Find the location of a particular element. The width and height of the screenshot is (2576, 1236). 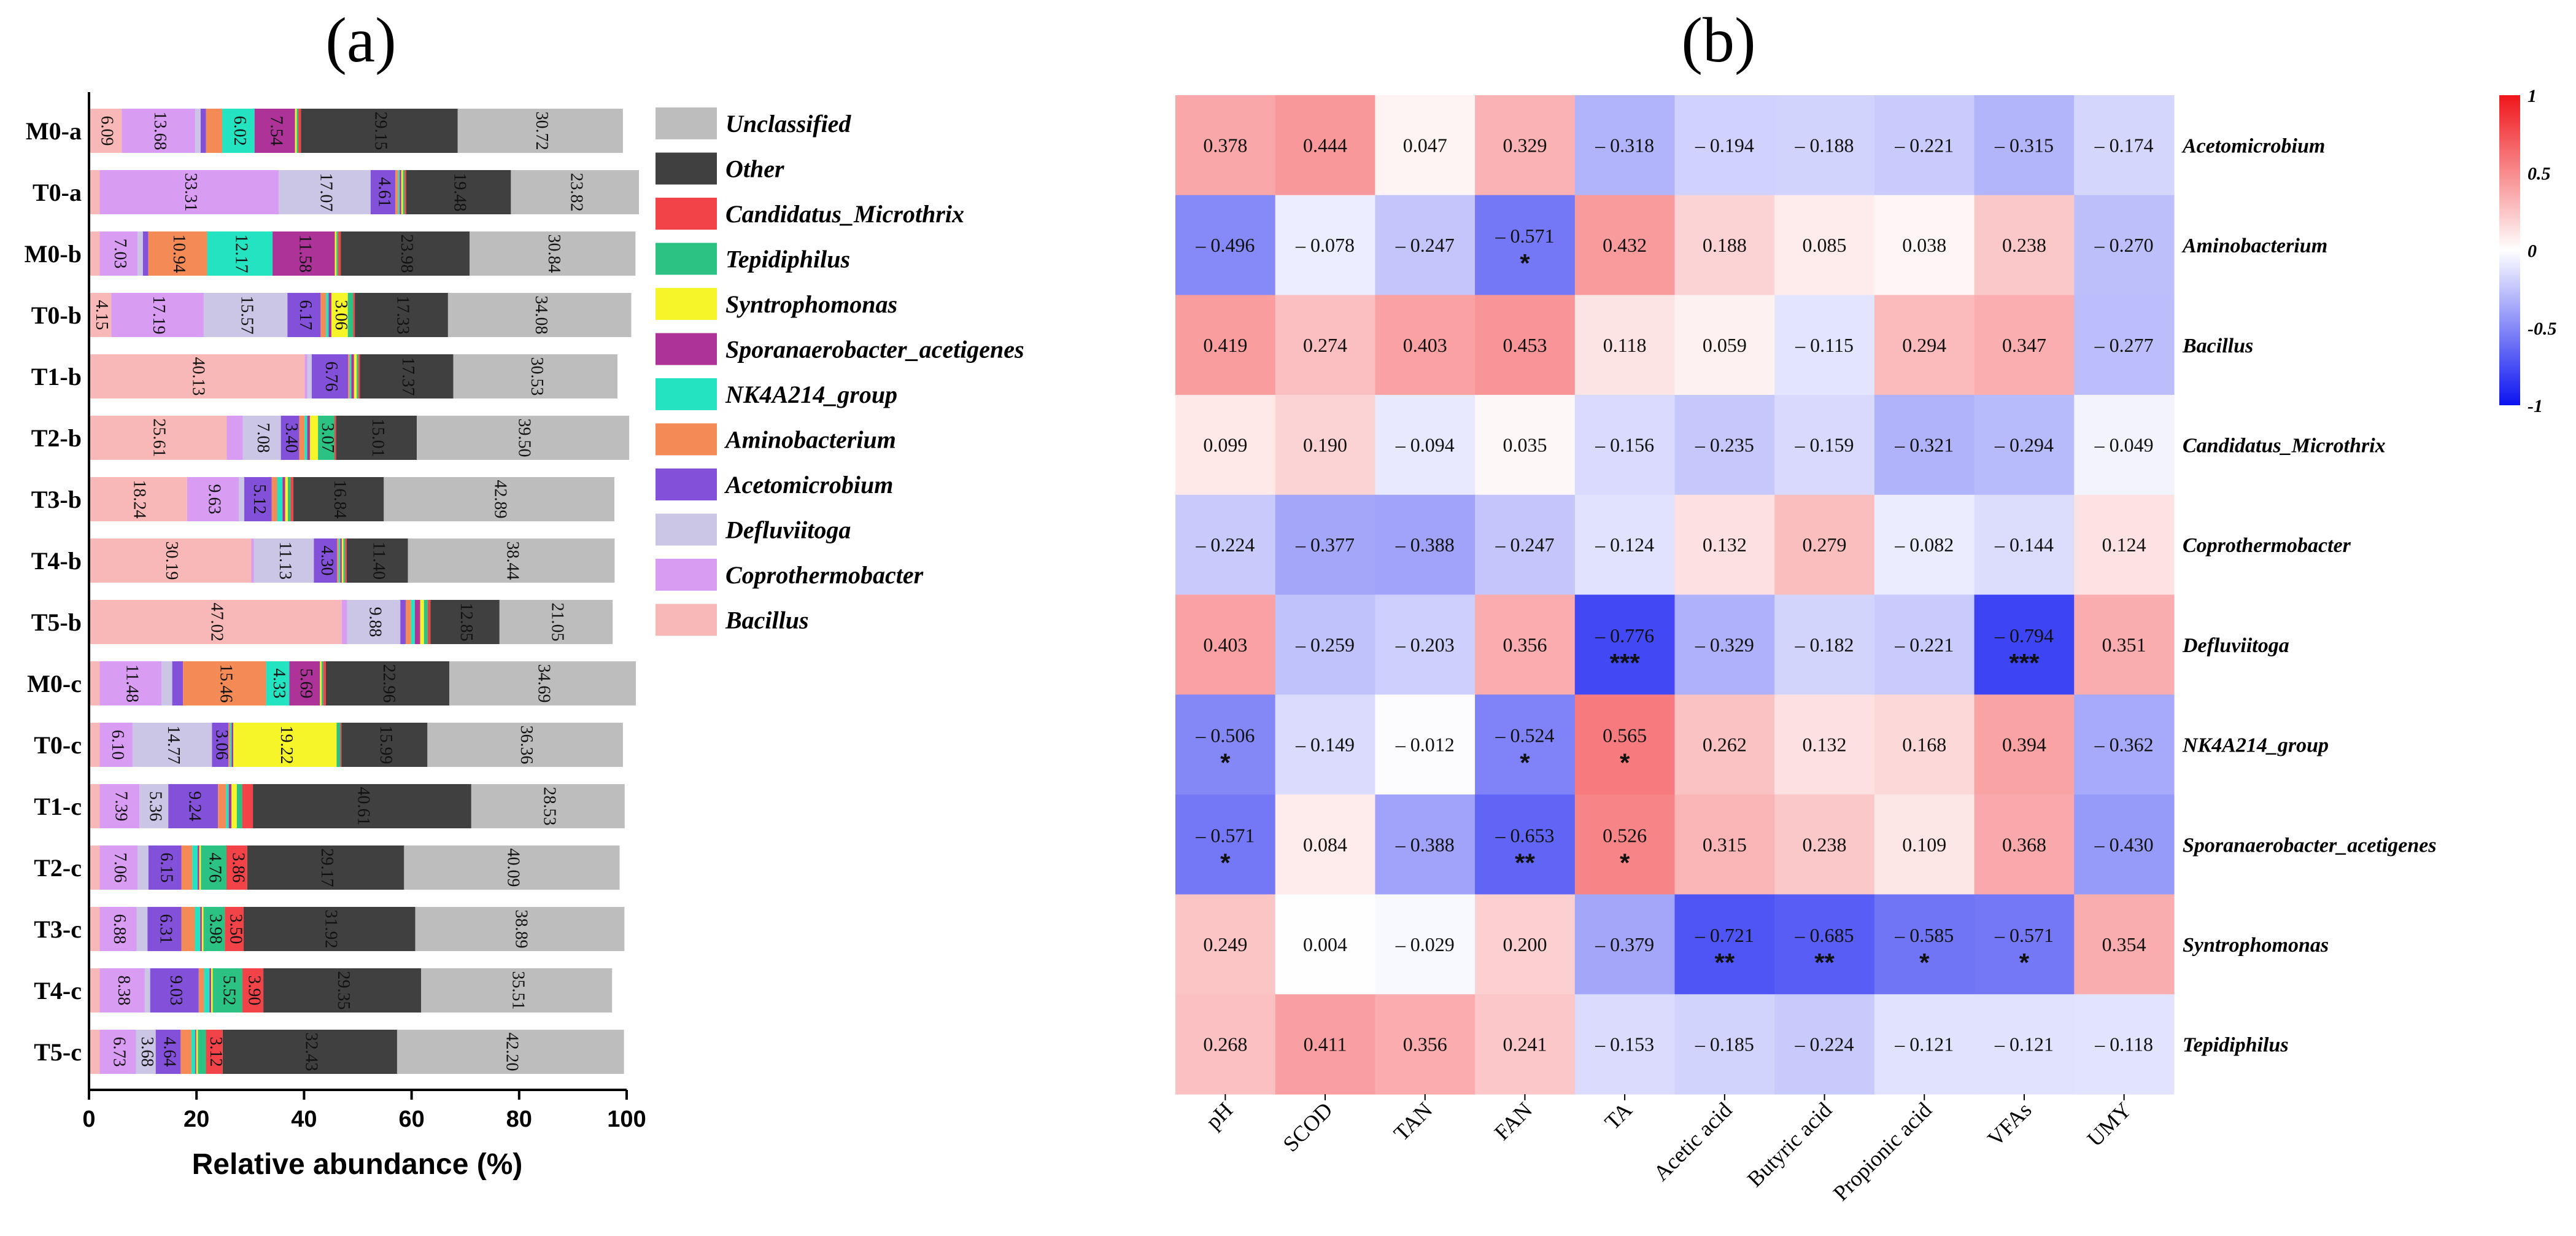

heatmap-value-label: – 0.318 is located at coordinates (1624, 145).